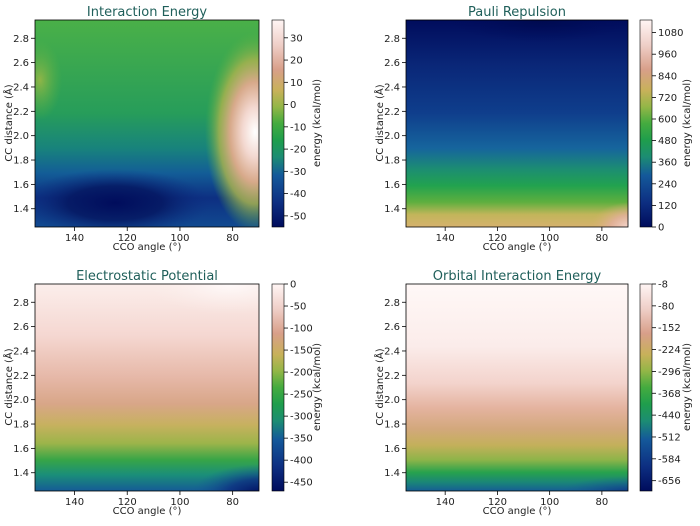 The width and height of the screenshot is (700, 526). I want to click on colorbar-orbital-interaction-energy, so click(646, 387).